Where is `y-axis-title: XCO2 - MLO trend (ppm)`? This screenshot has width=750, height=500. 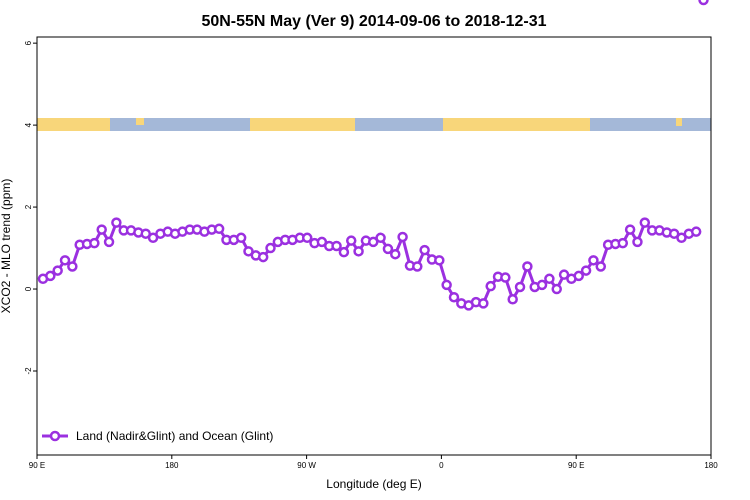
y-axis-title: XCO2 - MLO trend (ppm) is located at coordinates (6, 246).